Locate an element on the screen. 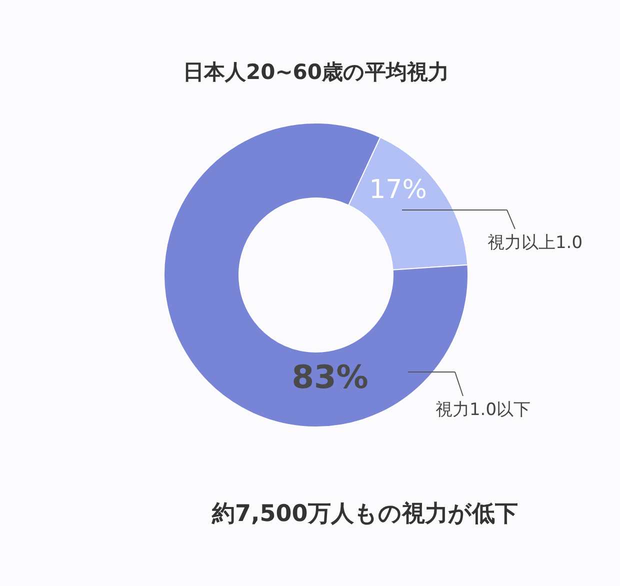 The height and width of the screenshot is (586, 620). data-label: 83% is located at coordinates (330, 377).